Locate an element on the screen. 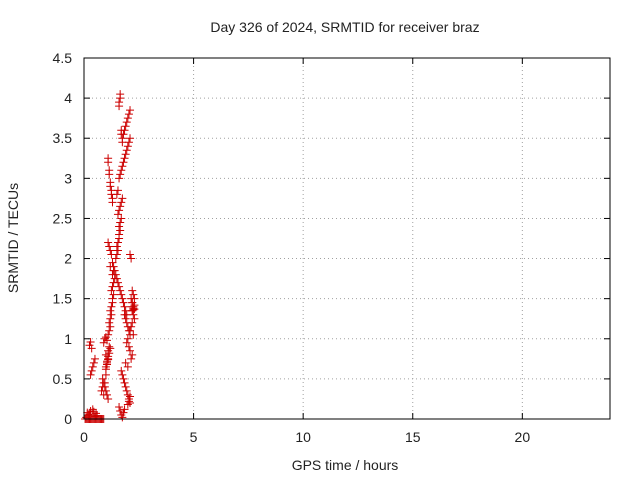 The image size is (640, 480). y-tick-label: 4 is located at coordinates (68, 98).